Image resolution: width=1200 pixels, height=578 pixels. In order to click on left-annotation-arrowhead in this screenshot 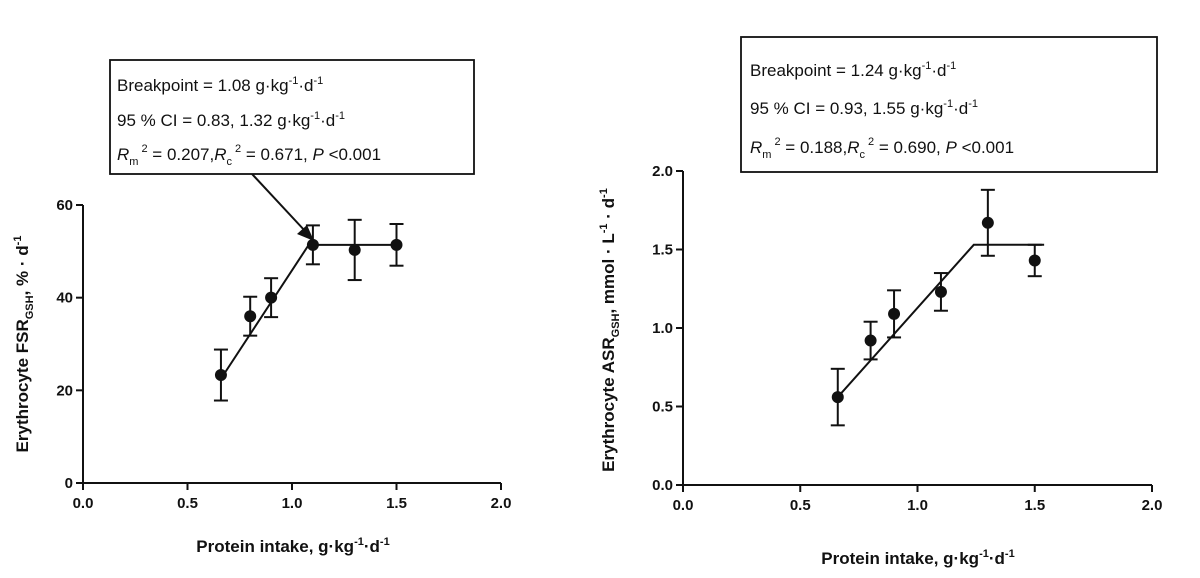, I will do `click(305, 233)`.